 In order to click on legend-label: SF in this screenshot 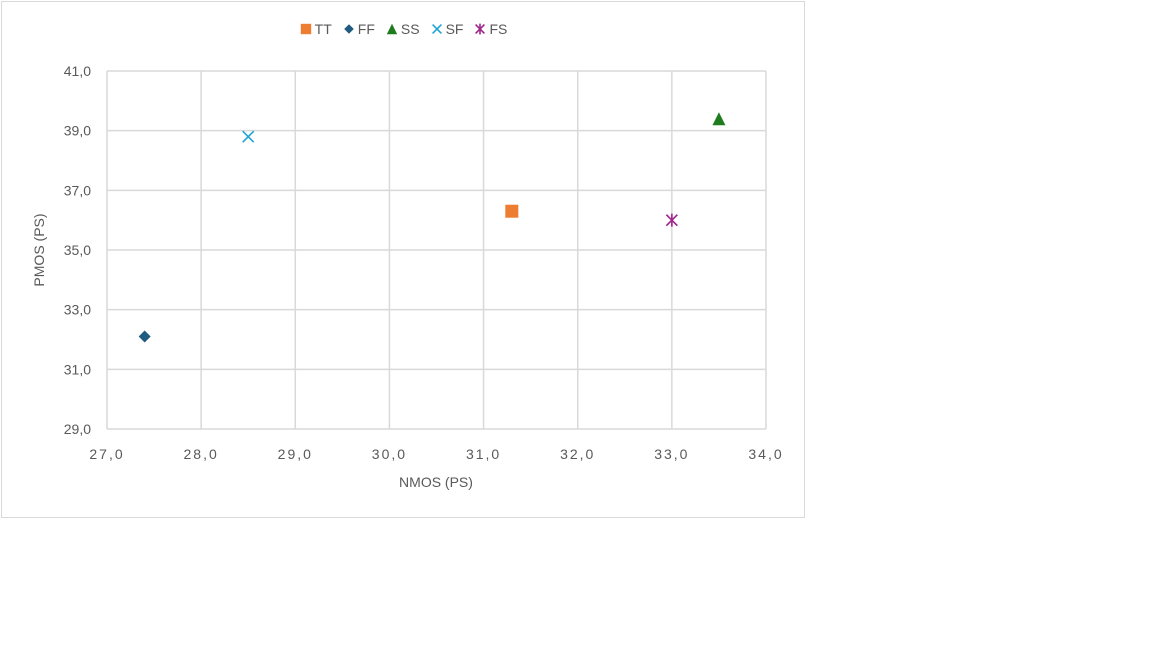, I will do `click(454, 29)`.